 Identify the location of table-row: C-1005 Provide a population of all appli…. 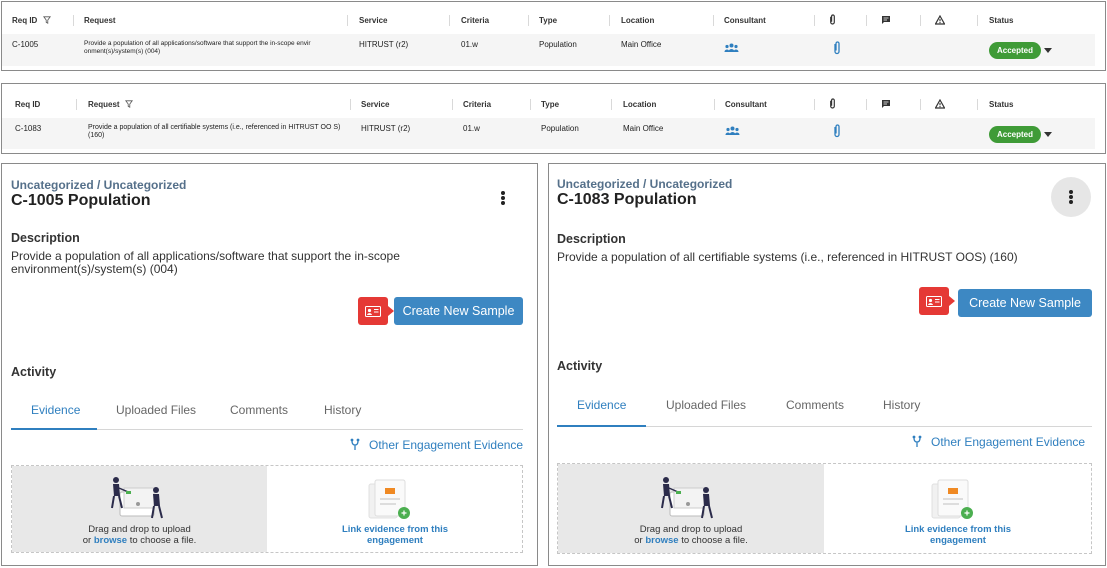
(548, 50).